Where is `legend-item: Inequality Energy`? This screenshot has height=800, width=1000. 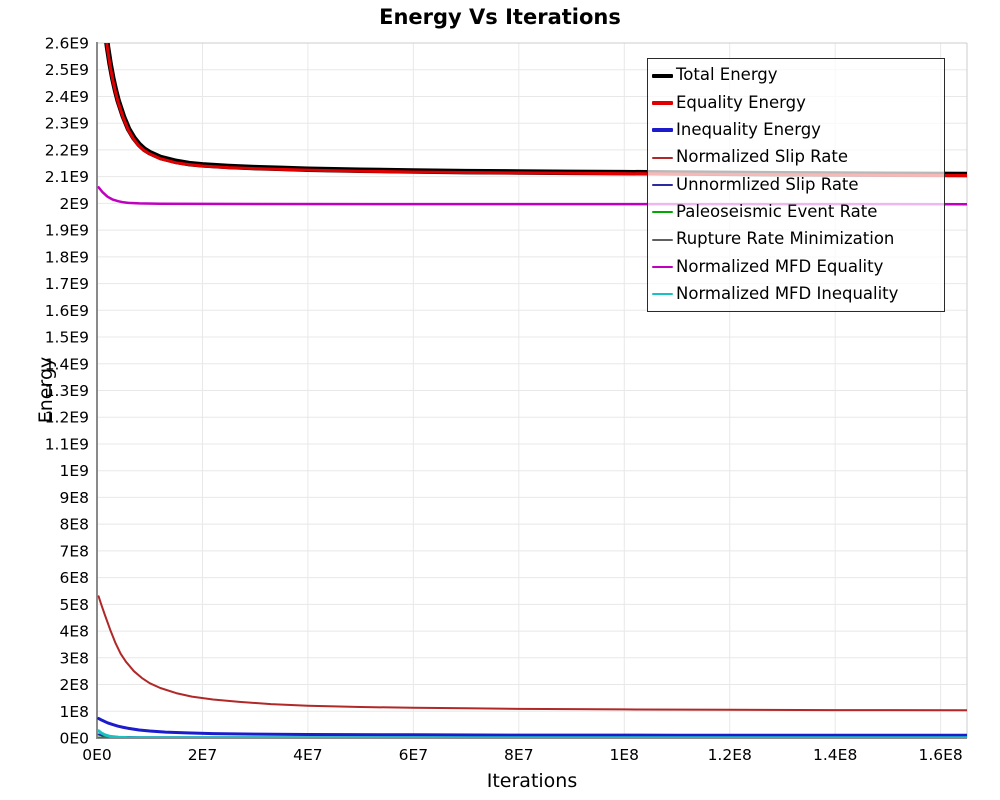 legend-item: Inequality Energy is located at coordinates (796, 130).